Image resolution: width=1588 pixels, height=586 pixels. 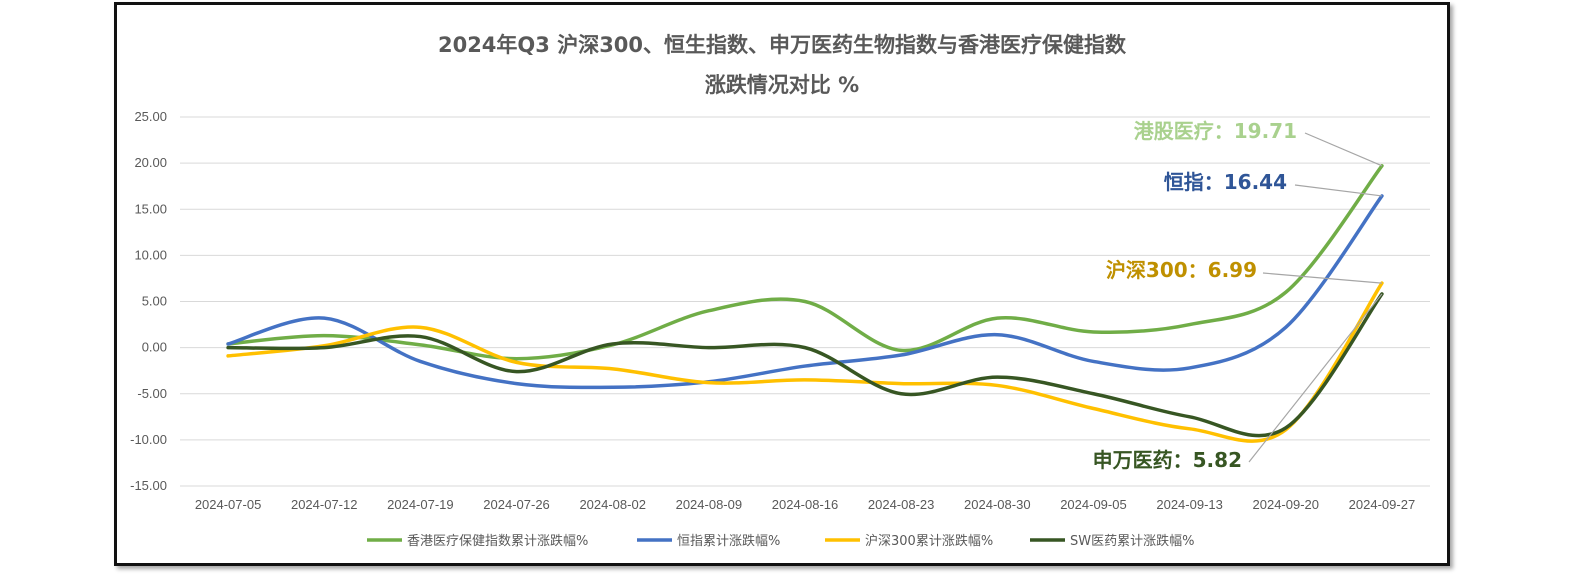 What do you see at coordinates (805, 504) in the screenshot?
I see `x-tick-label: 2024-08-16` at bounding box center [805, 504].